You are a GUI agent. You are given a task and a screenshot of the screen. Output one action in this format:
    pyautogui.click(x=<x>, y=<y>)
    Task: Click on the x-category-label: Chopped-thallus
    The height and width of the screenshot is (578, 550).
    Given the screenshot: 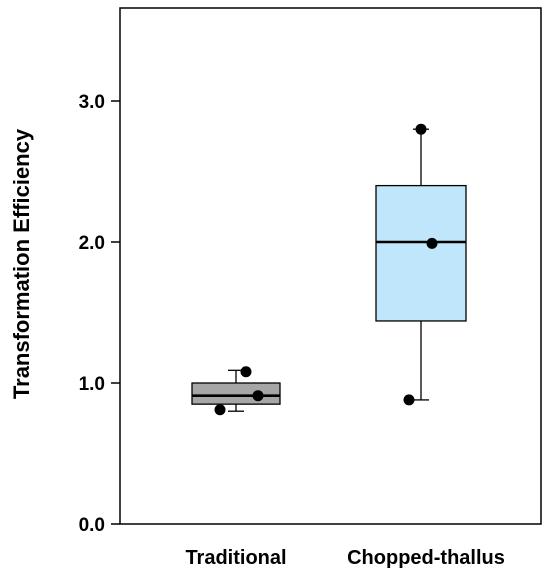 What is the action you would take?
    pyautogui.click(x=426, y=558)
    